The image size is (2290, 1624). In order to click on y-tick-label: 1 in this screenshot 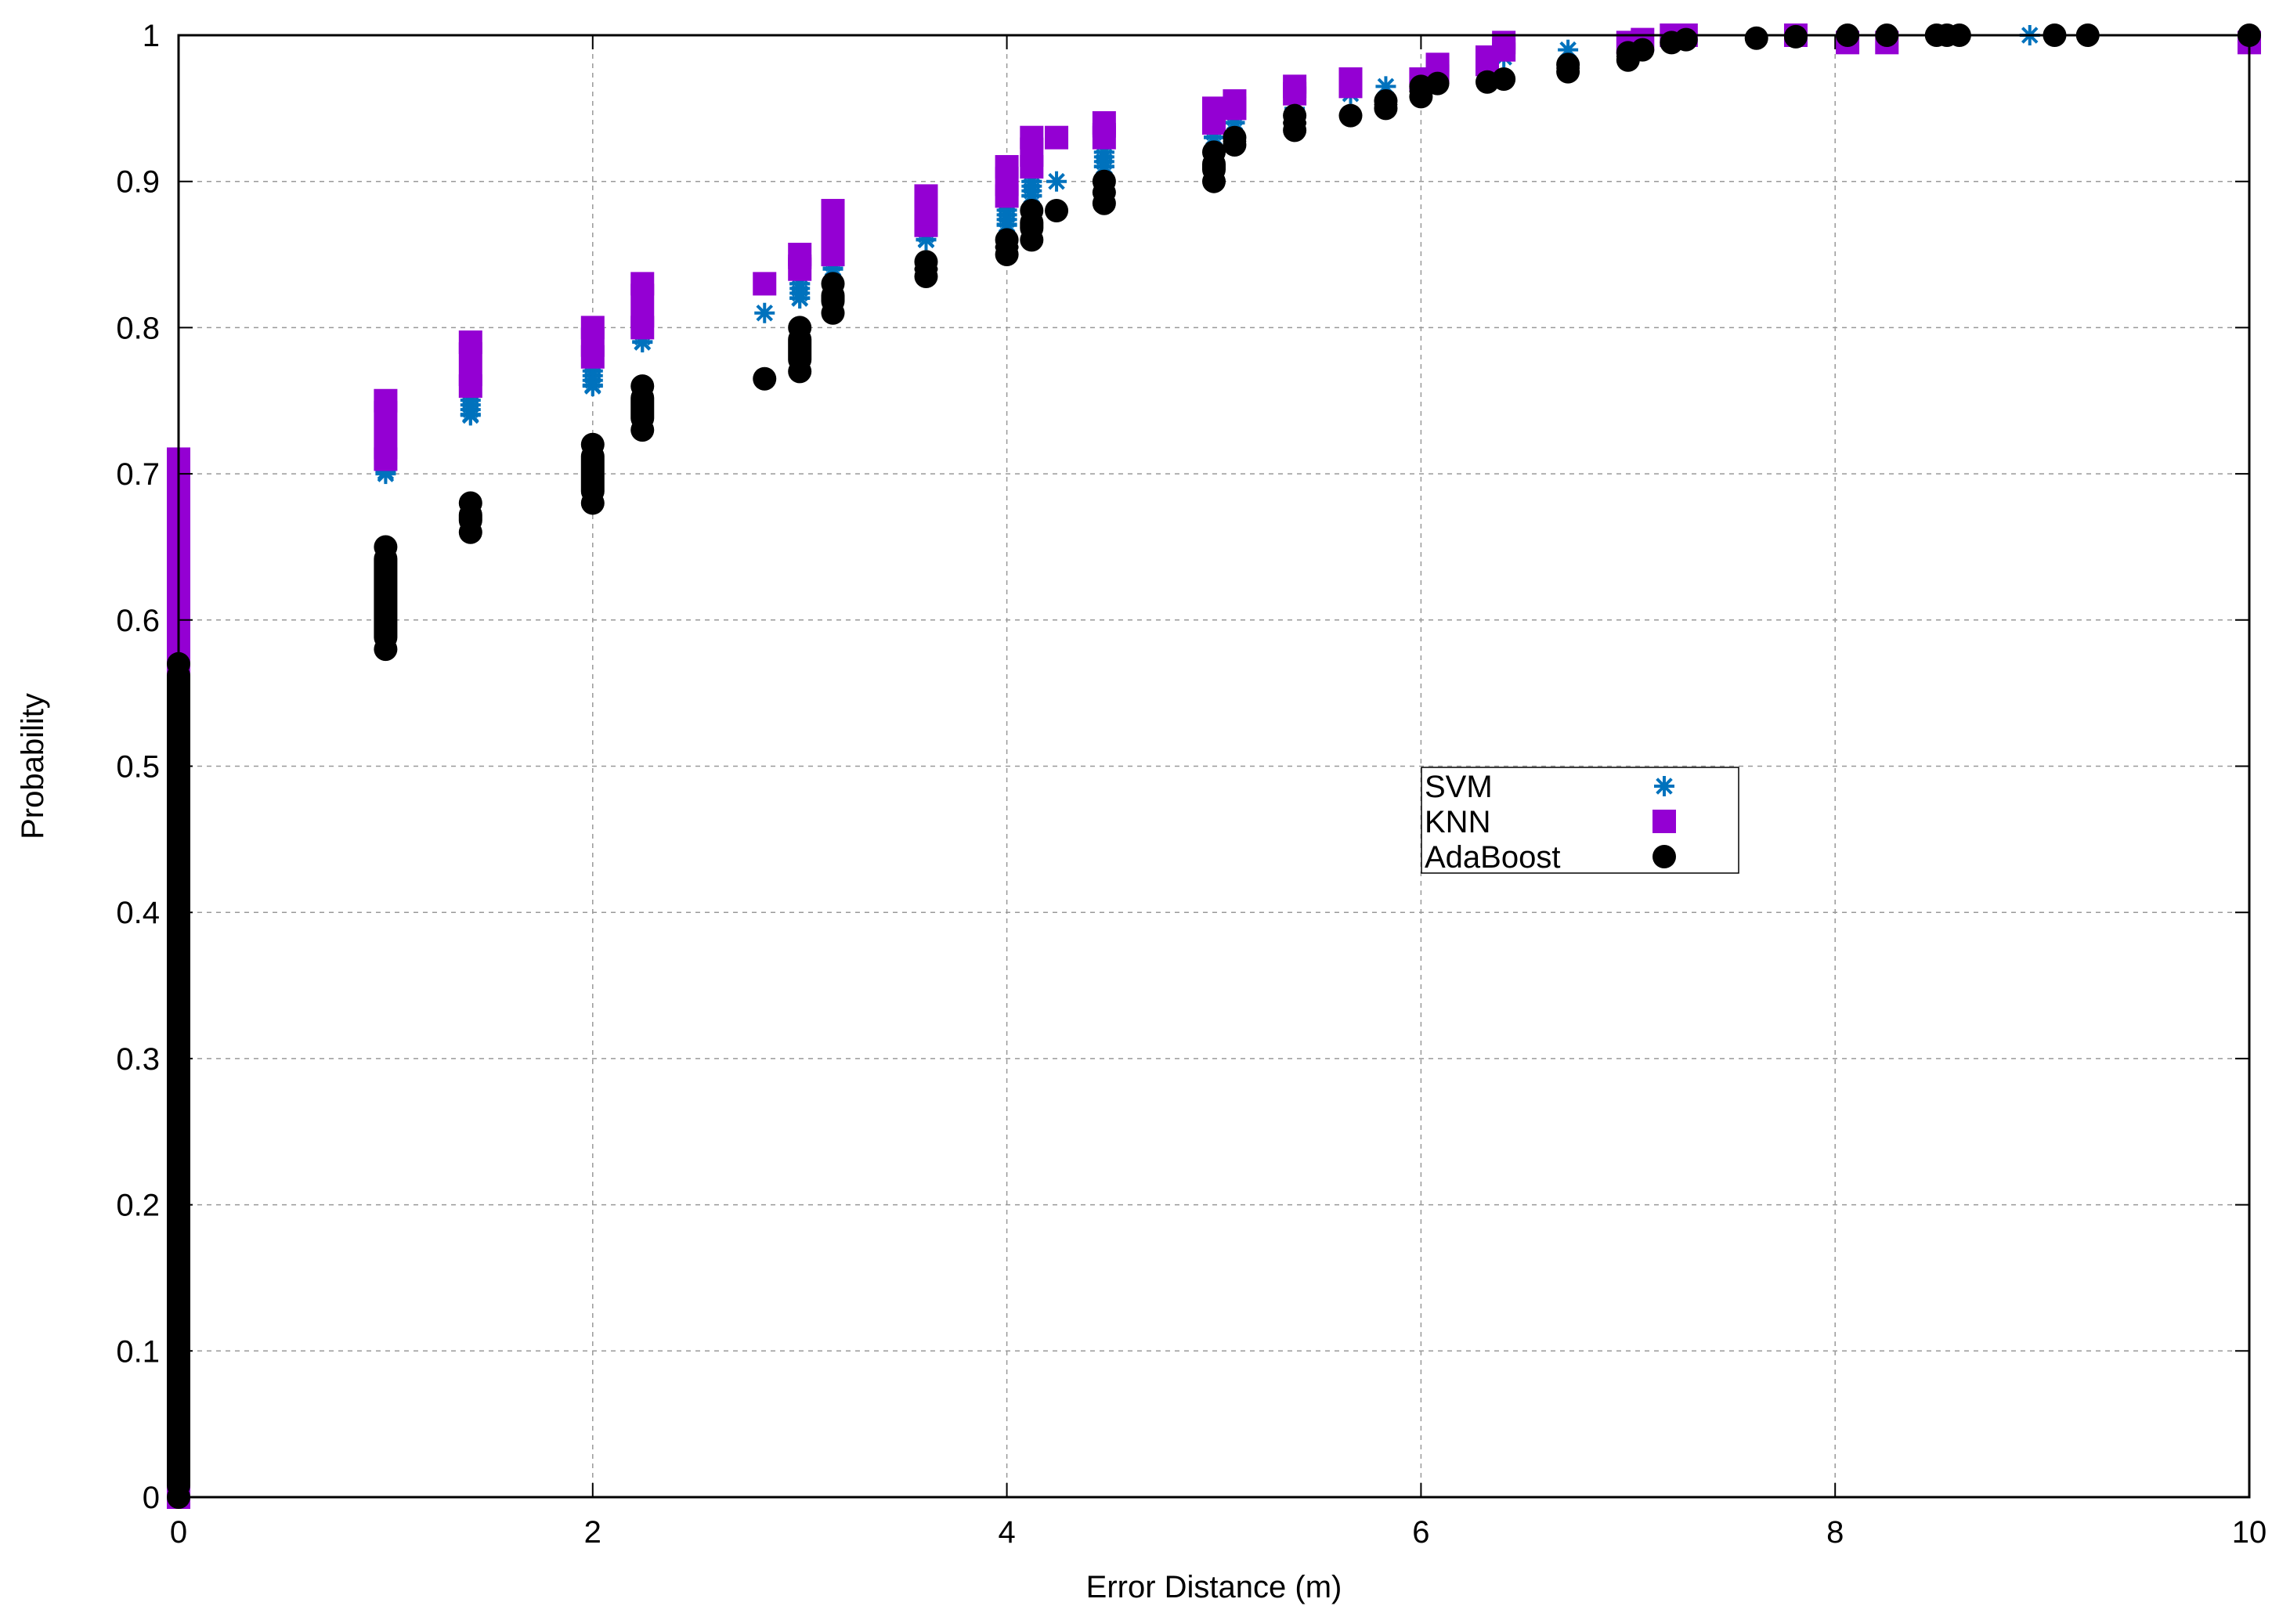, I will do `click(151, 36)`.